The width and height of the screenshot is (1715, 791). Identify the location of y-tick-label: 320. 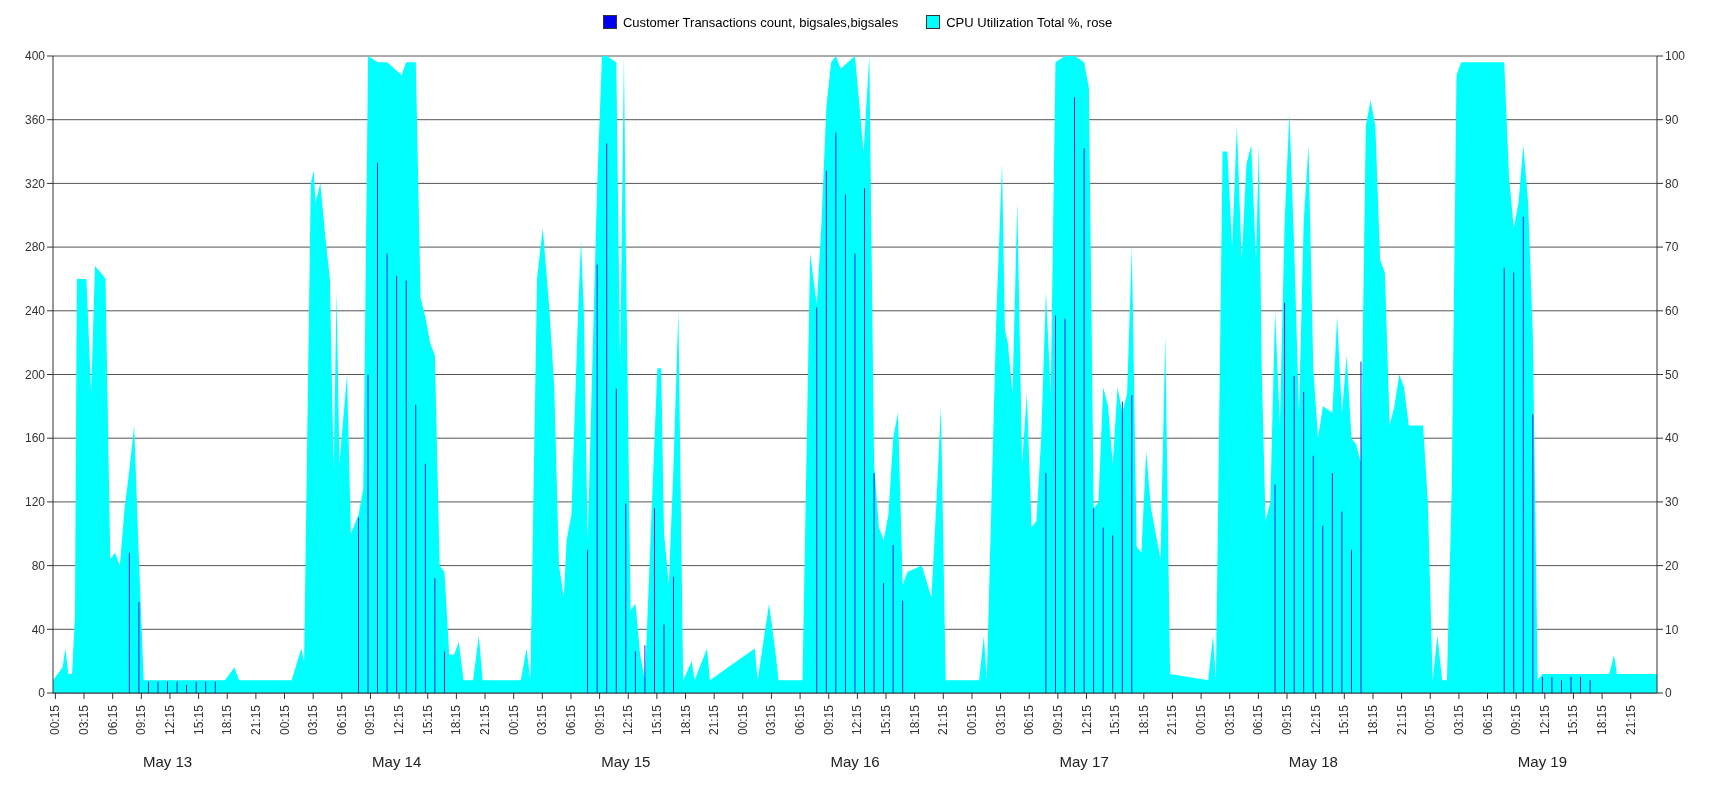
(35, 183).